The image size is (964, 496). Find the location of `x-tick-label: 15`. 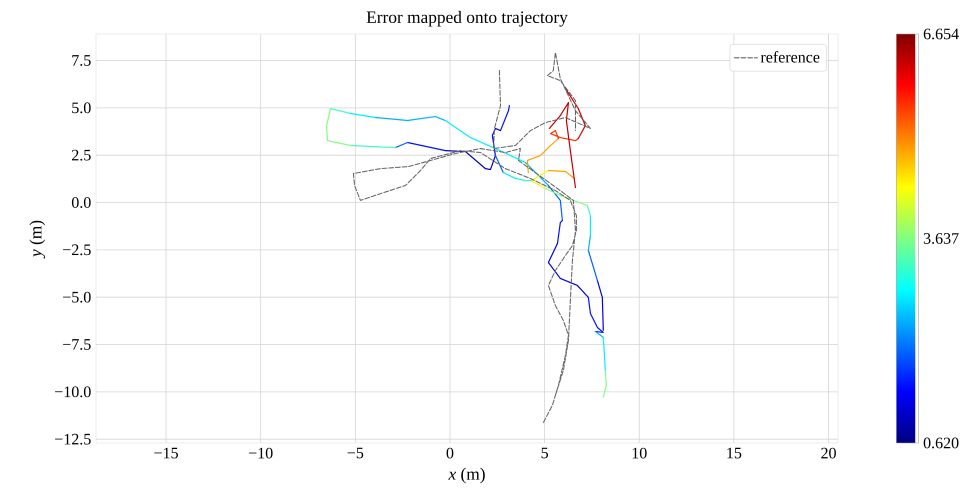

x-tick-label: 15 is located at coordinates (734, 453).